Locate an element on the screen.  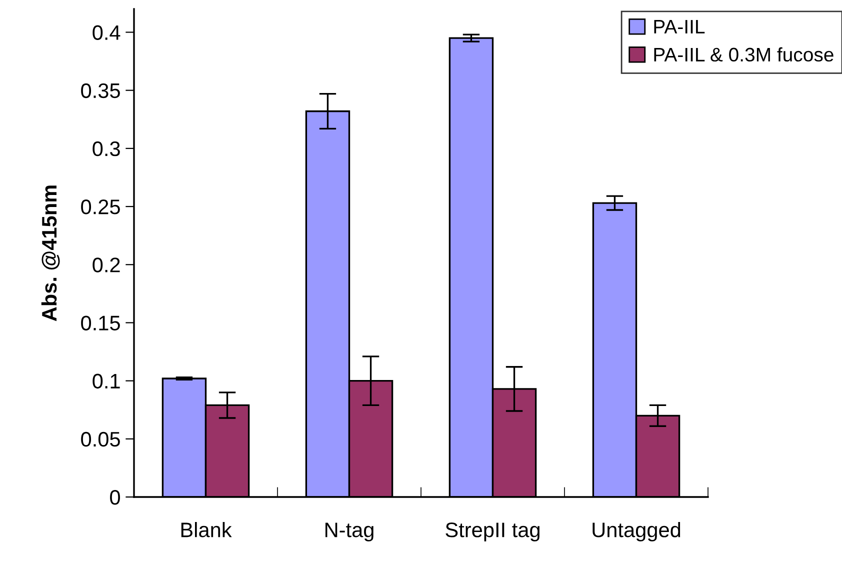
x-tick-label: Untagged is located at coordinates (636, 532).